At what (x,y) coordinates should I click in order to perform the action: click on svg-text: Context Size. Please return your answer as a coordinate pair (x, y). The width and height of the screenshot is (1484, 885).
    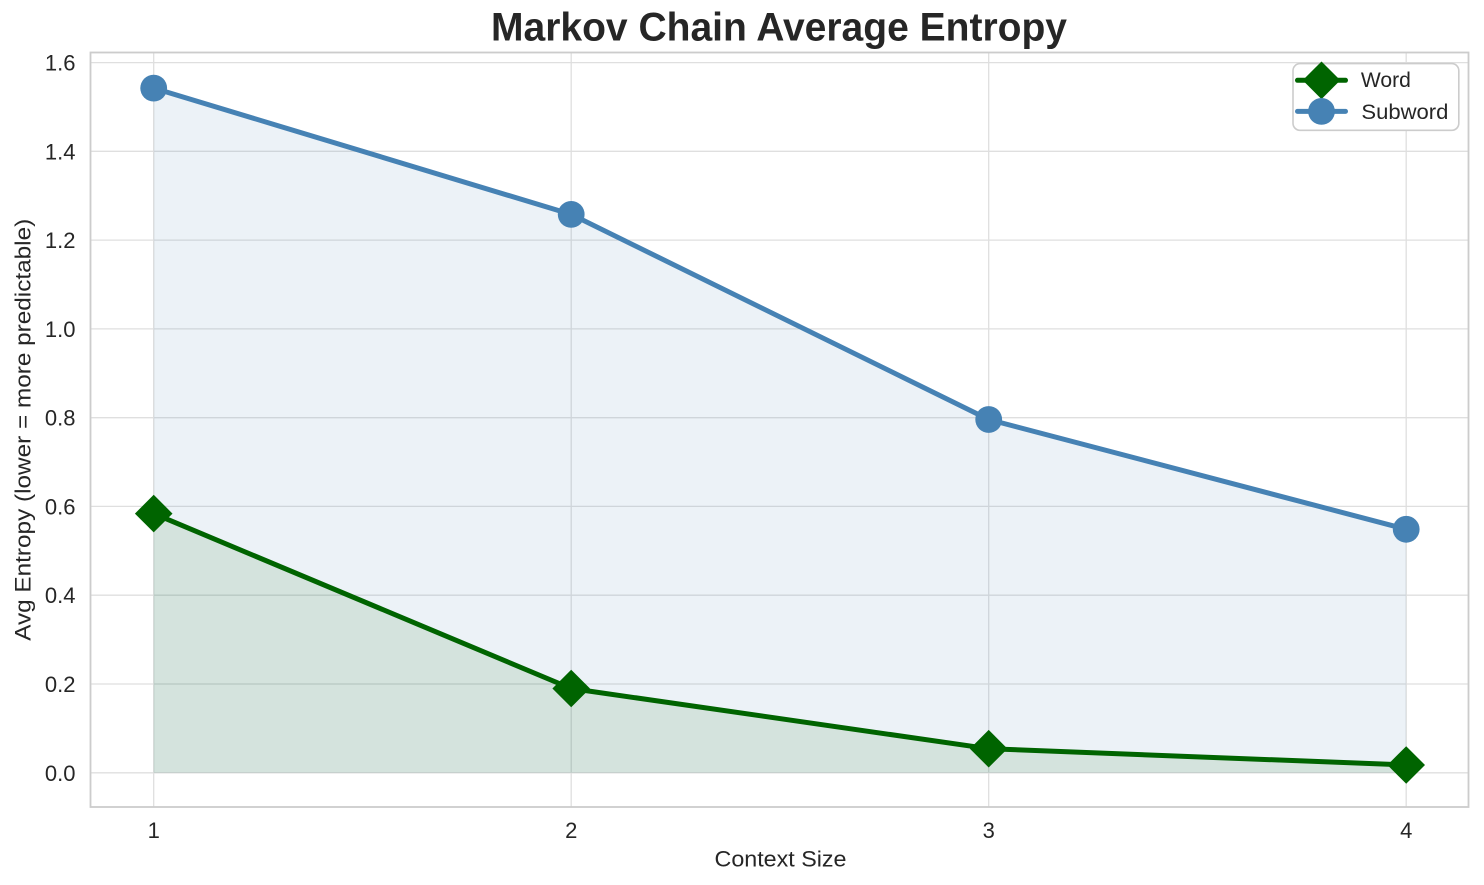
    Looking at the image, I should click on (781, 858).